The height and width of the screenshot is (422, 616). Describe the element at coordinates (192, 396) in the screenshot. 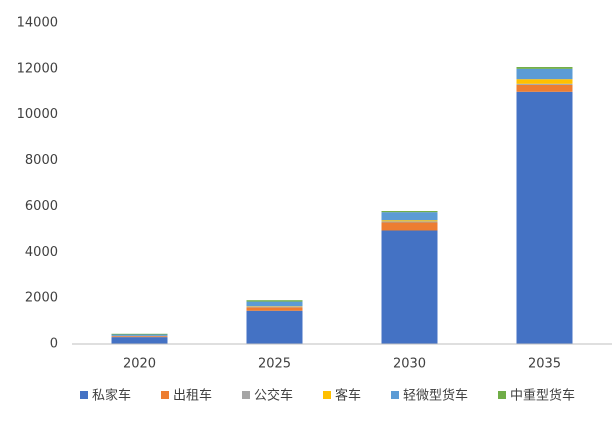

I see `legend-label: 出租车` at that location.